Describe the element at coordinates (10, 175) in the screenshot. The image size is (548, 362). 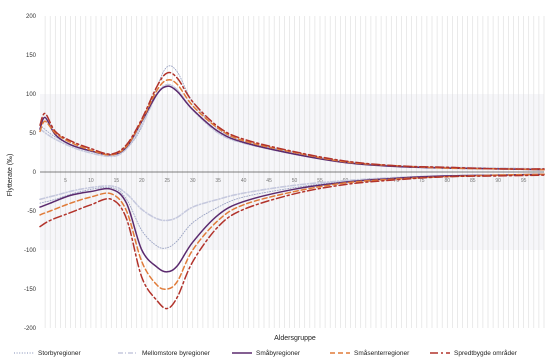
I see `y-axis-title: Flytterate (‰)` at that location.